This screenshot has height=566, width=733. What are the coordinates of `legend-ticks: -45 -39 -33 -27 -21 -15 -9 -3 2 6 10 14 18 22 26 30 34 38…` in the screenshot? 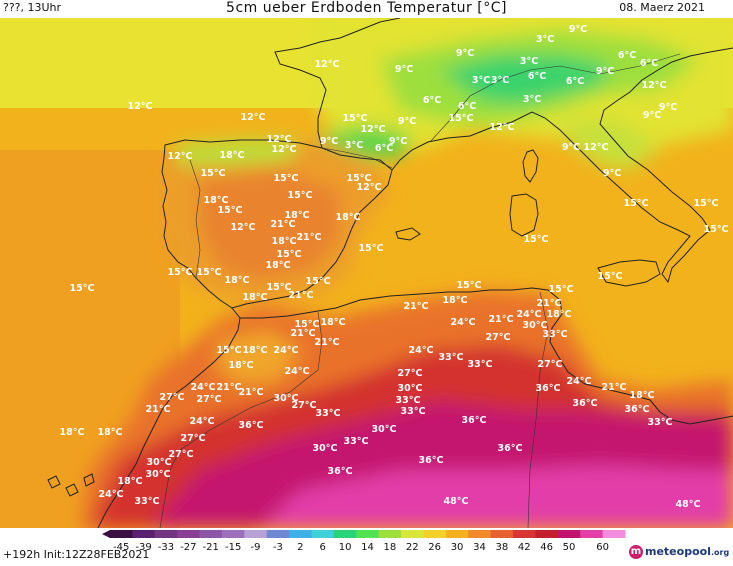 It's located at (361, 547).